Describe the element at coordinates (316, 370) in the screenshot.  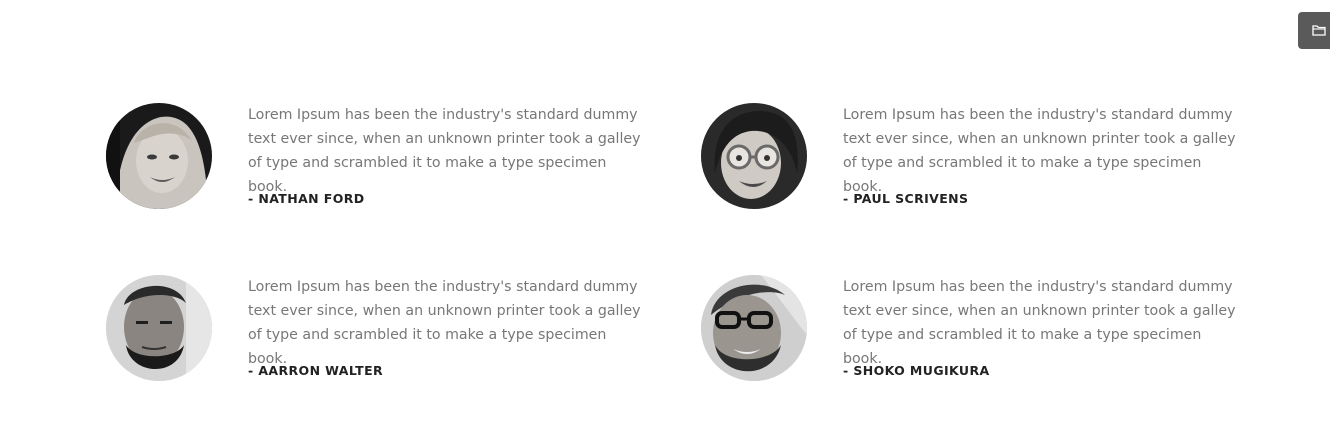
I see `testimonial-author: - AARRON WALTER` at that location.